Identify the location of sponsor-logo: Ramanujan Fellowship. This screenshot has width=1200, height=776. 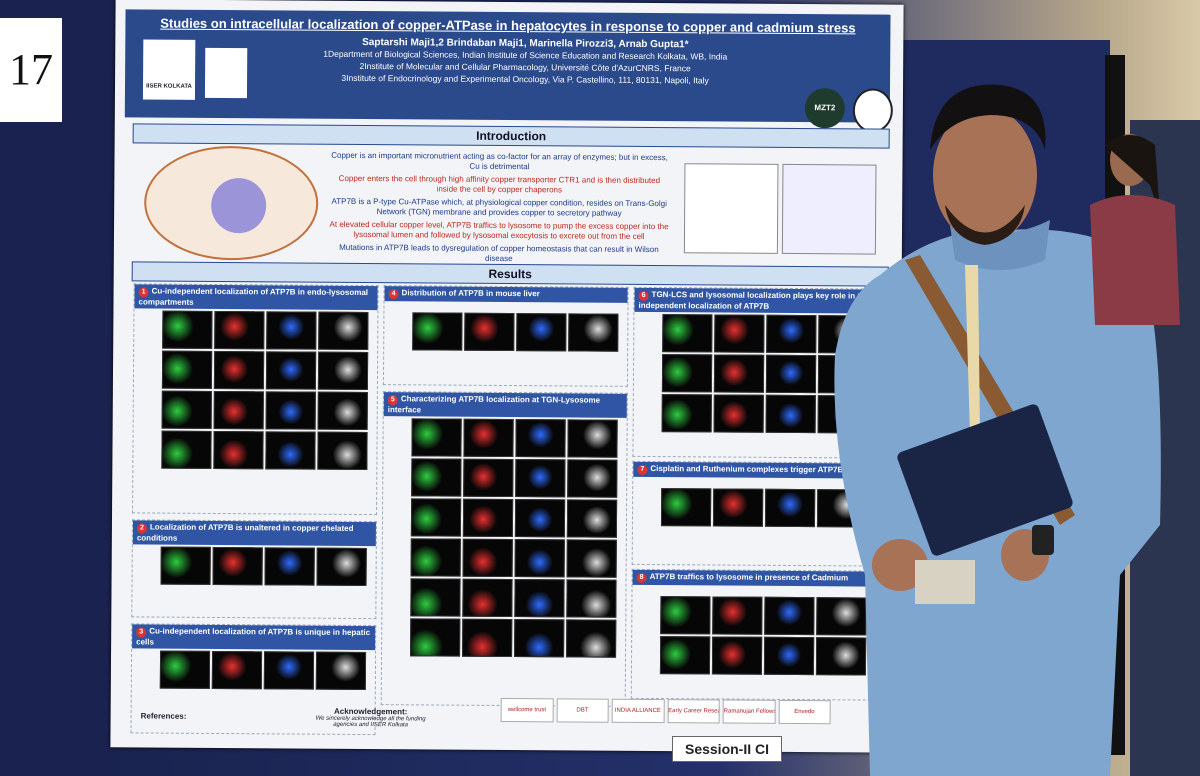
(749, 711).